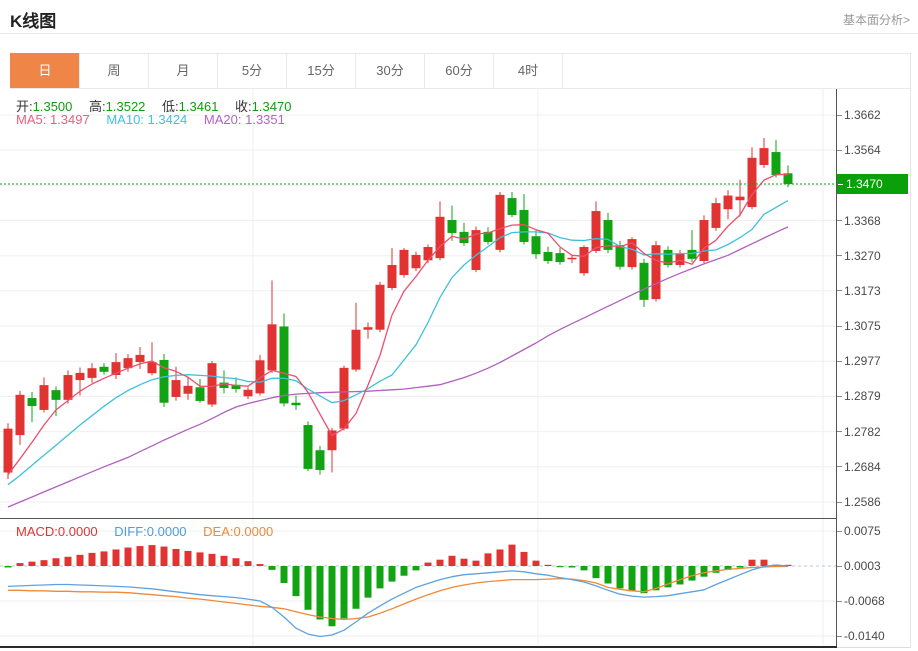 This screenshot has height=651, width=918. Describe the element at coordinates (45, 71) in the screenshot. I see `tab-interval-0: 日` at that location.